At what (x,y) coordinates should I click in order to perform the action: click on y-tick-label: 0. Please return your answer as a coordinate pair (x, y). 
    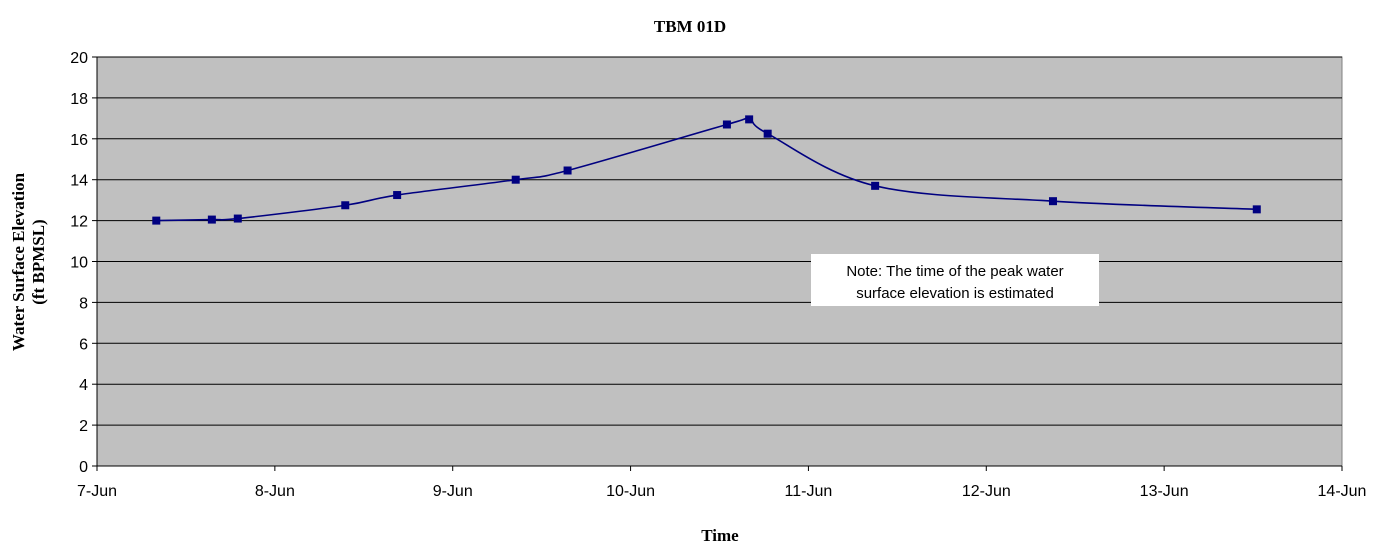
    Looking at the image, I should click on (83, 467).